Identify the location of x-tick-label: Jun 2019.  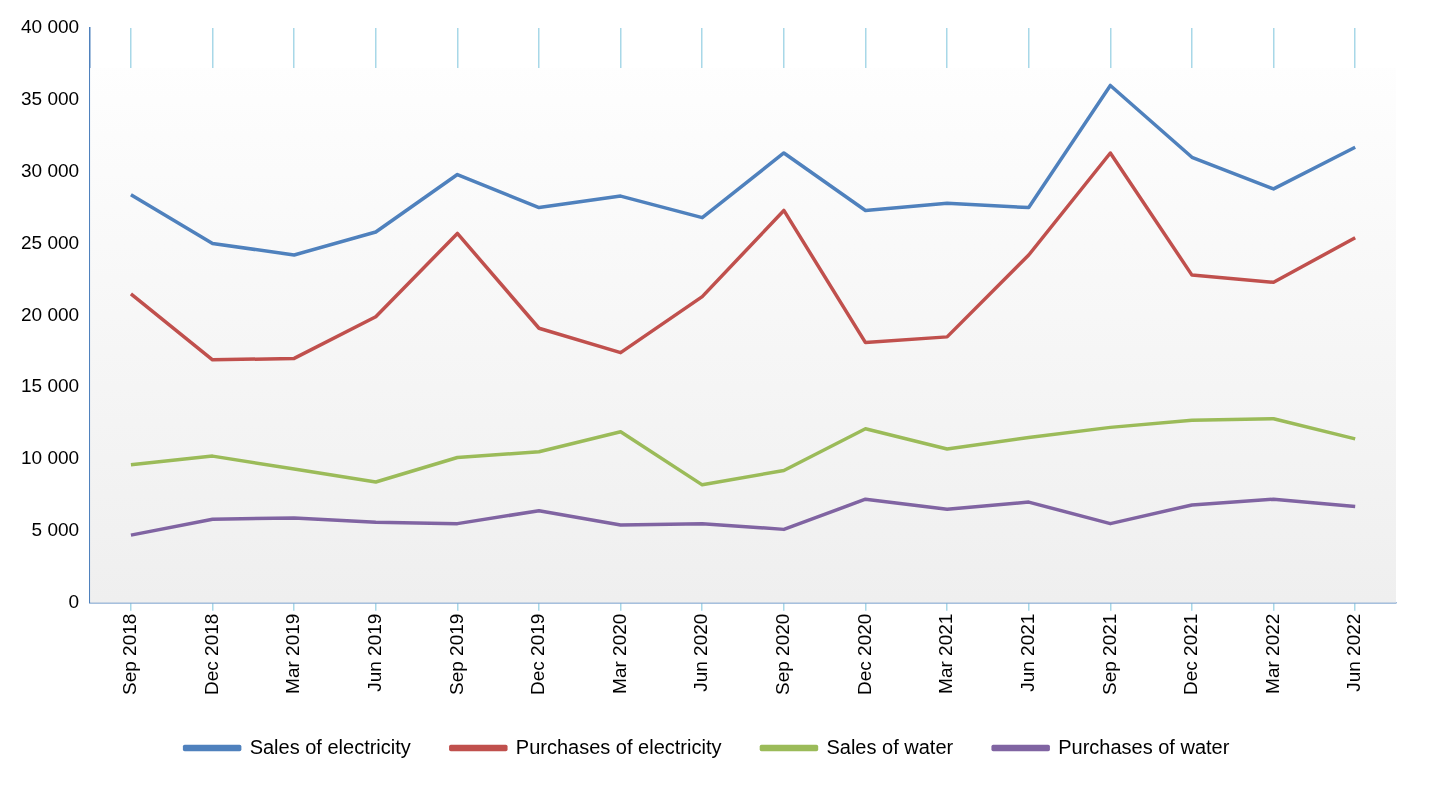
(375, 652).